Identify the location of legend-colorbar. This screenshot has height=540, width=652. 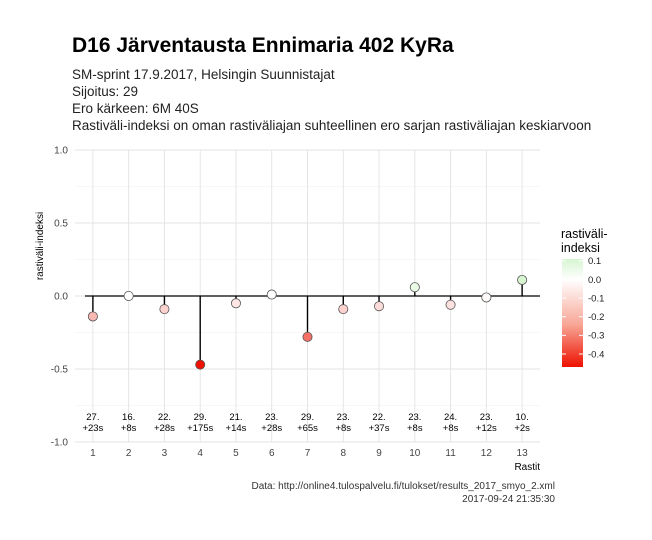
(572, 313).